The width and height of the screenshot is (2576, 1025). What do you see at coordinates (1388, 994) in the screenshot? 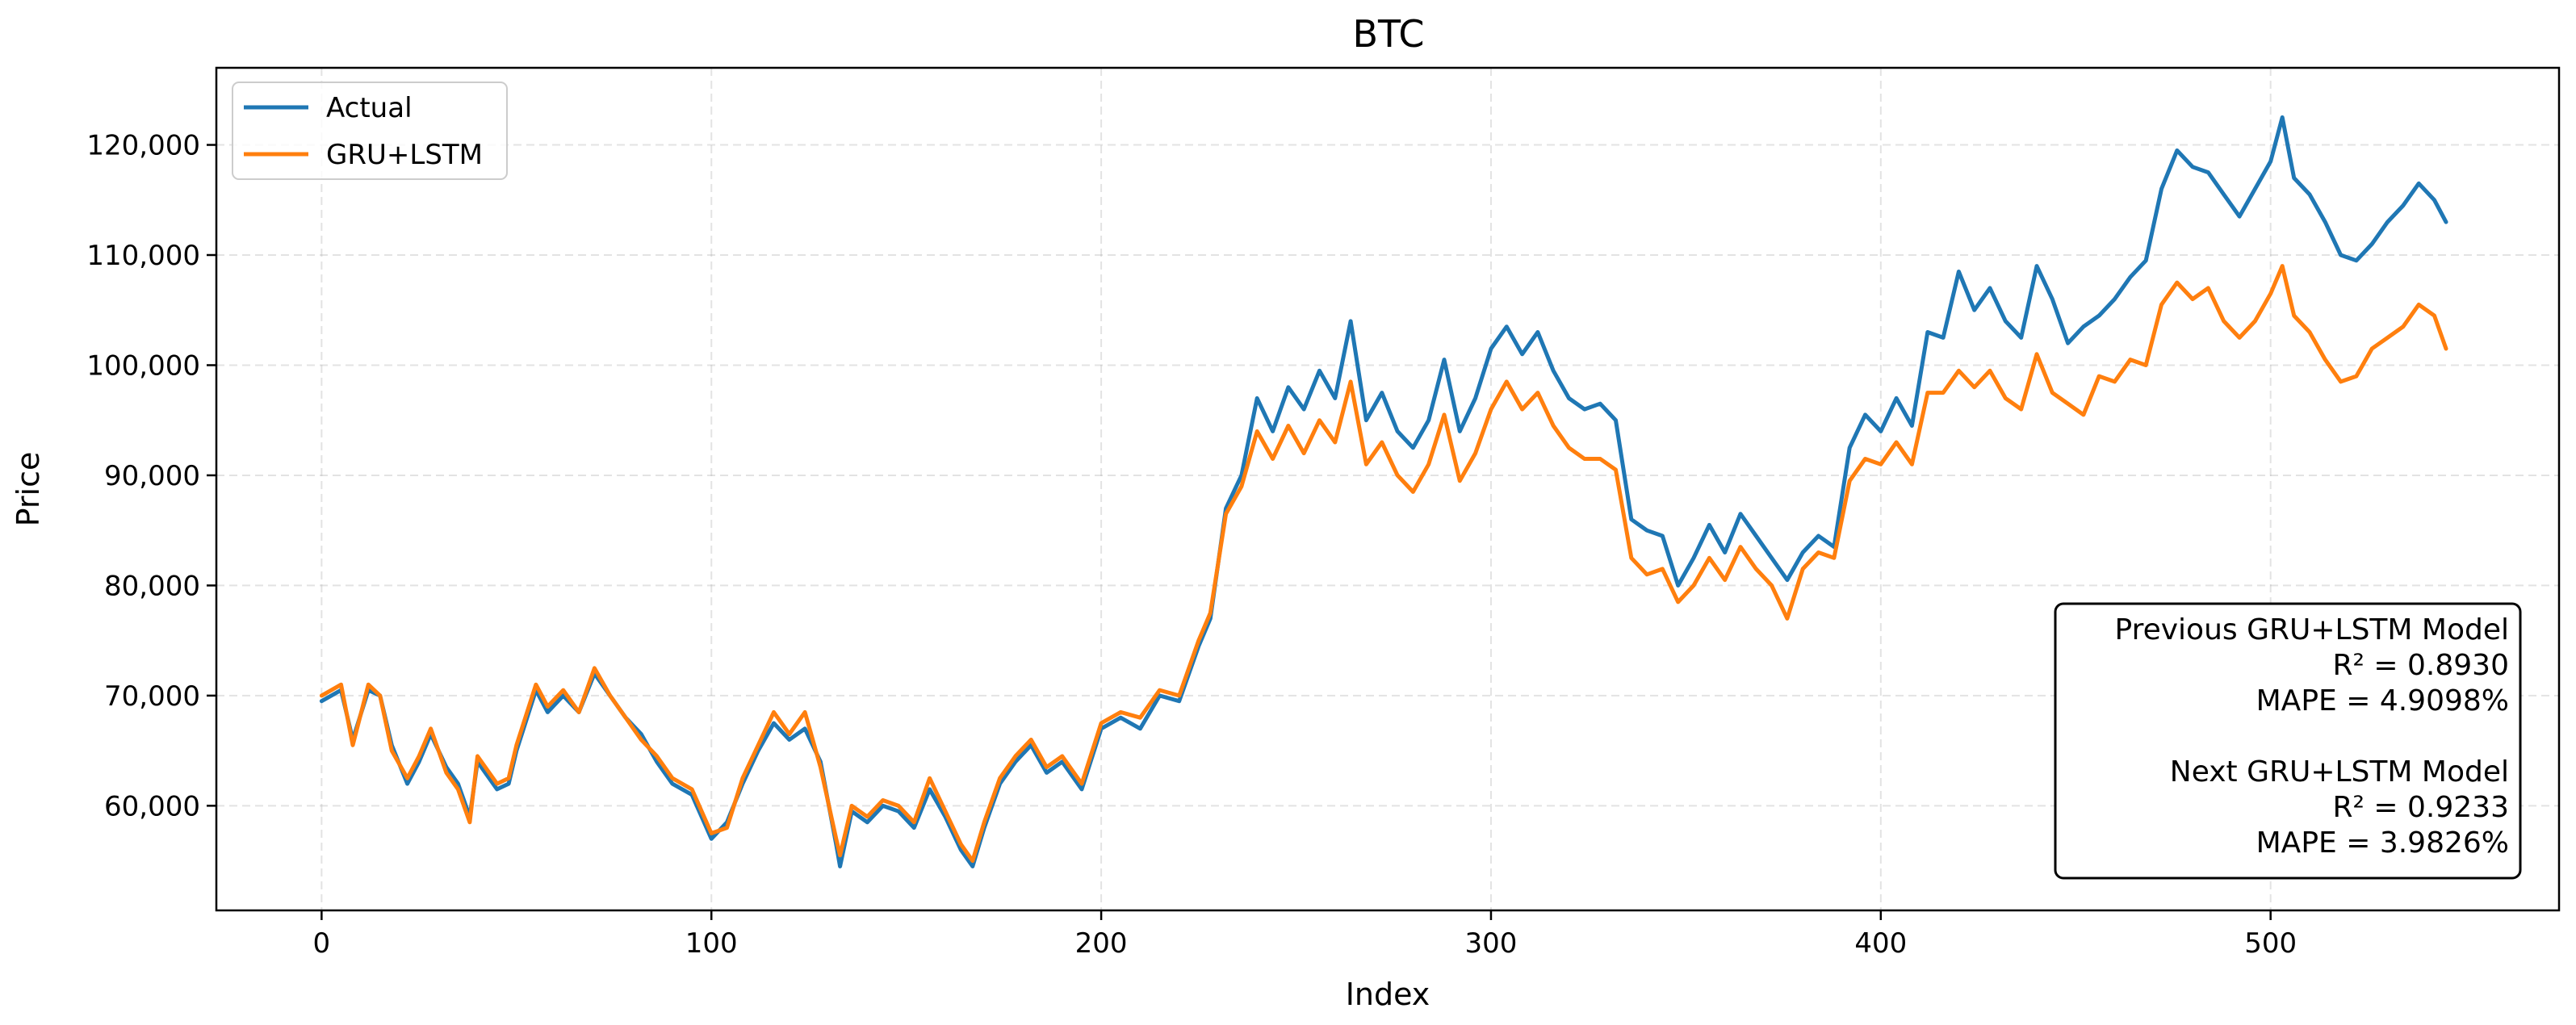
I see `x-axis-label: Index` at bounding box center [1388, 994].